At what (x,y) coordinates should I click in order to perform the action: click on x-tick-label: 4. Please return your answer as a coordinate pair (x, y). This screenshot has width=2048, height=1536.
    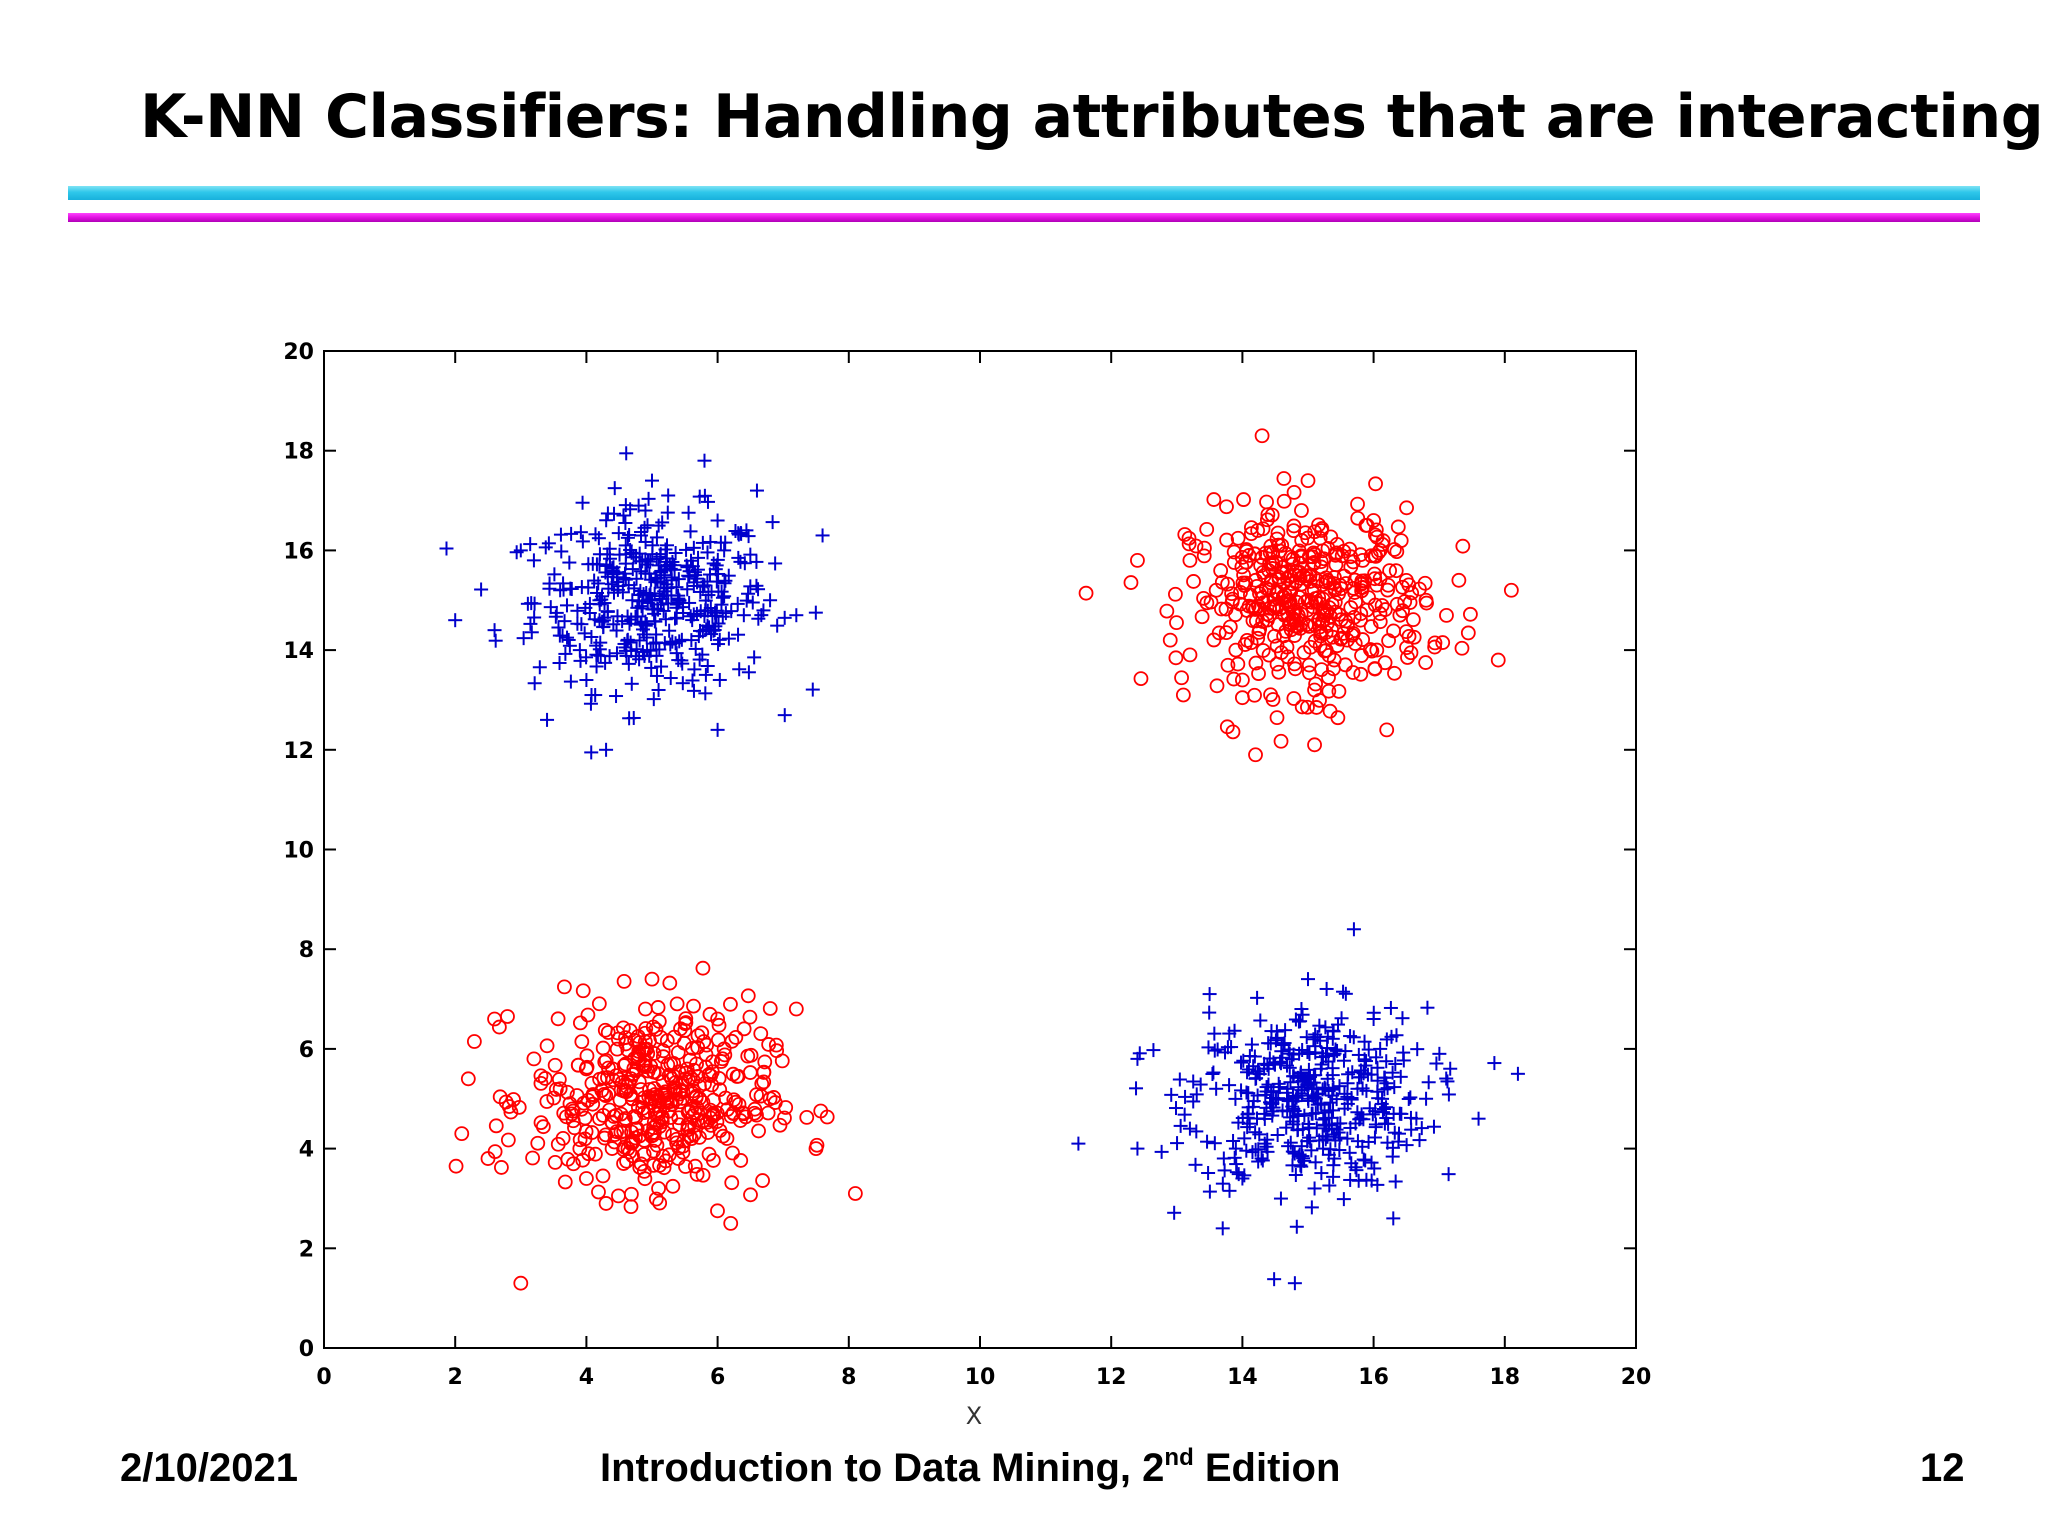
    Looking at the image, I should click on (586, 1377).